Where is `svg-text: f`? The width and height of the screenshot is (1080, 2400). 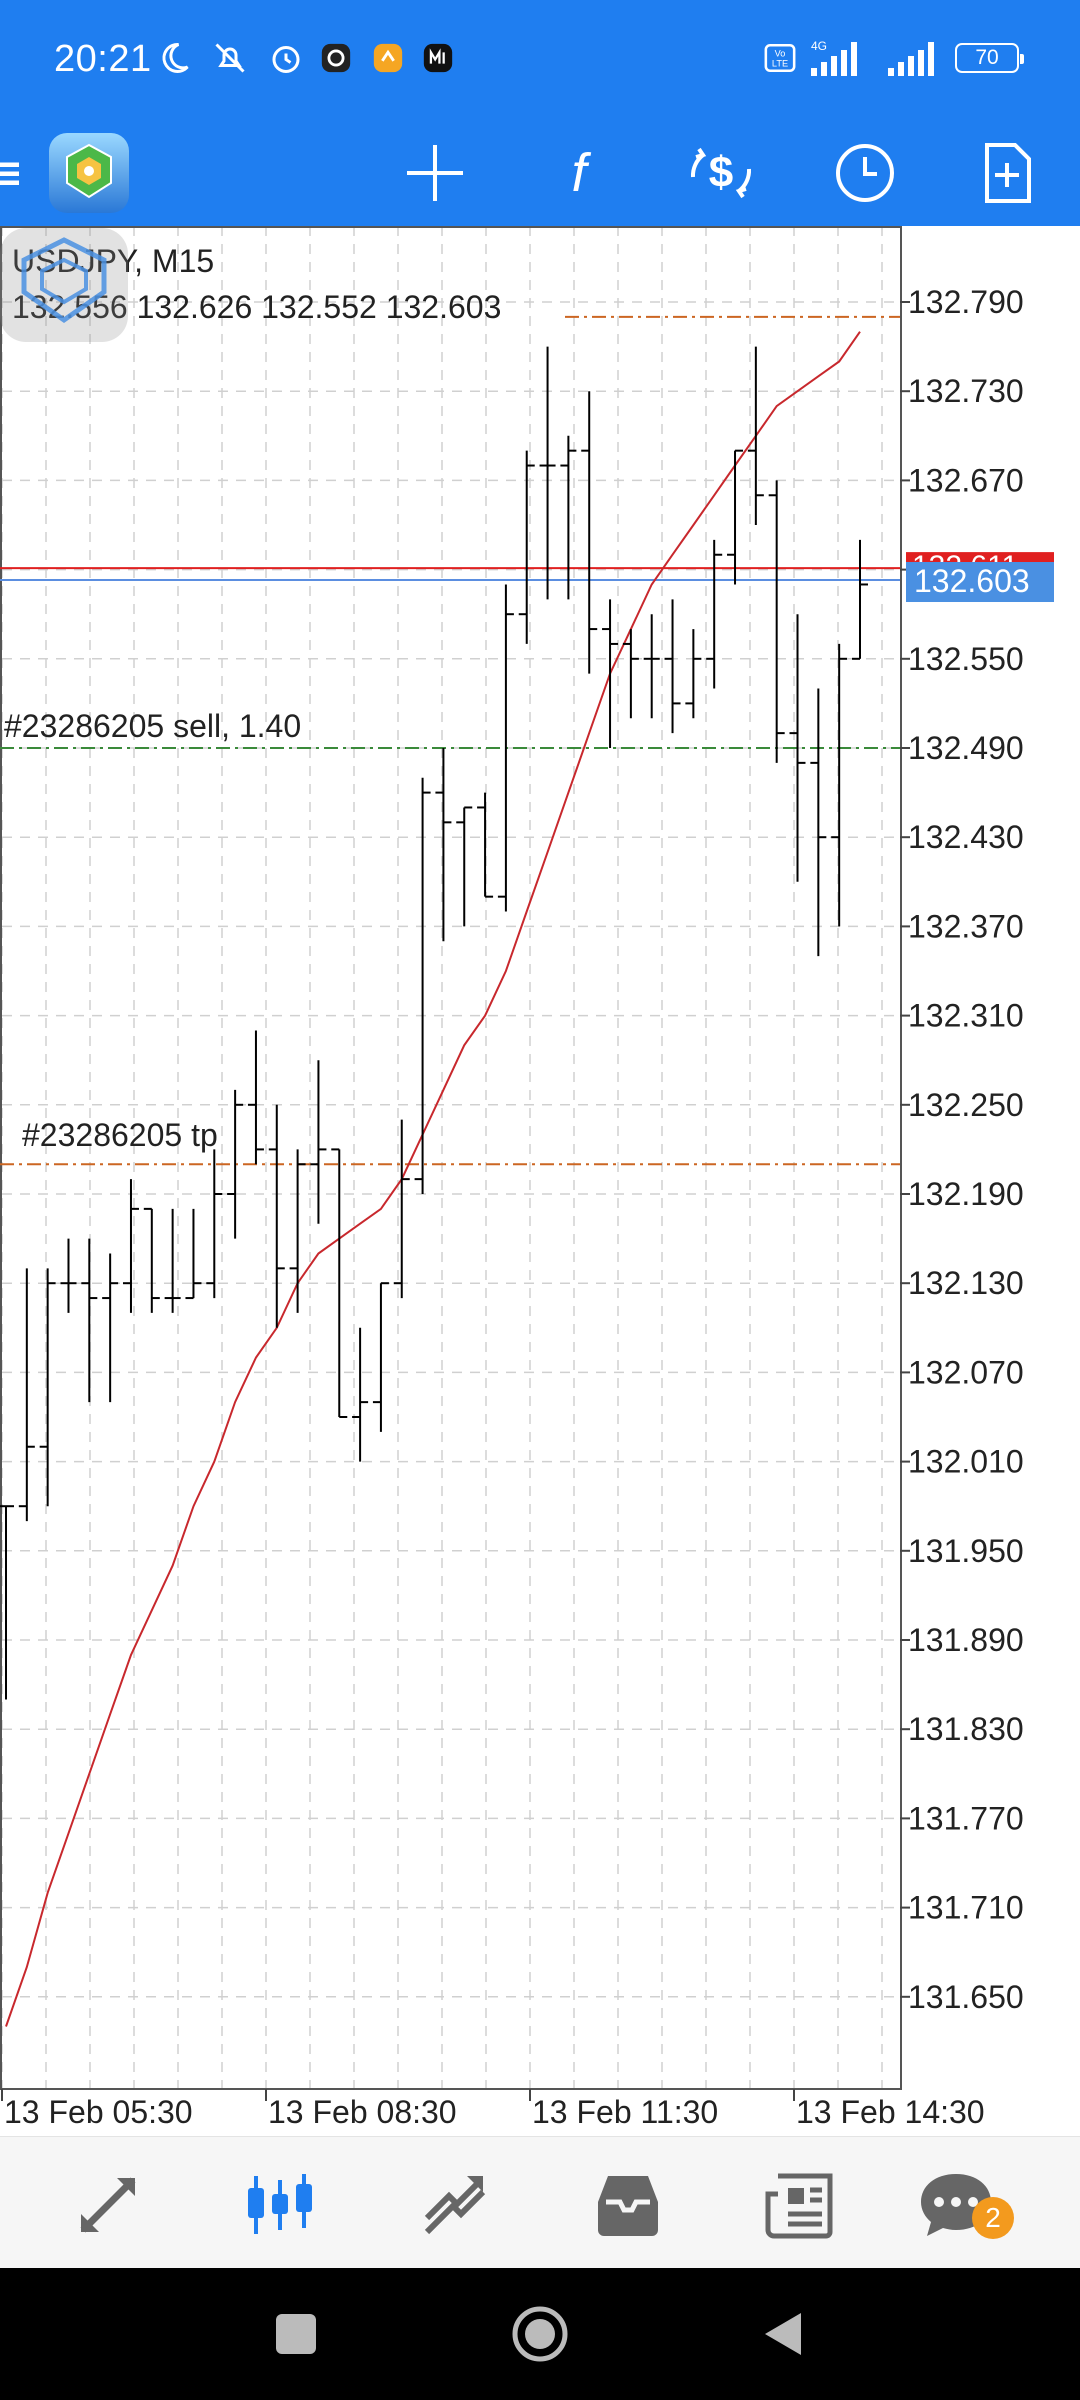
svg-text: f is located at coordinates (581, 173).